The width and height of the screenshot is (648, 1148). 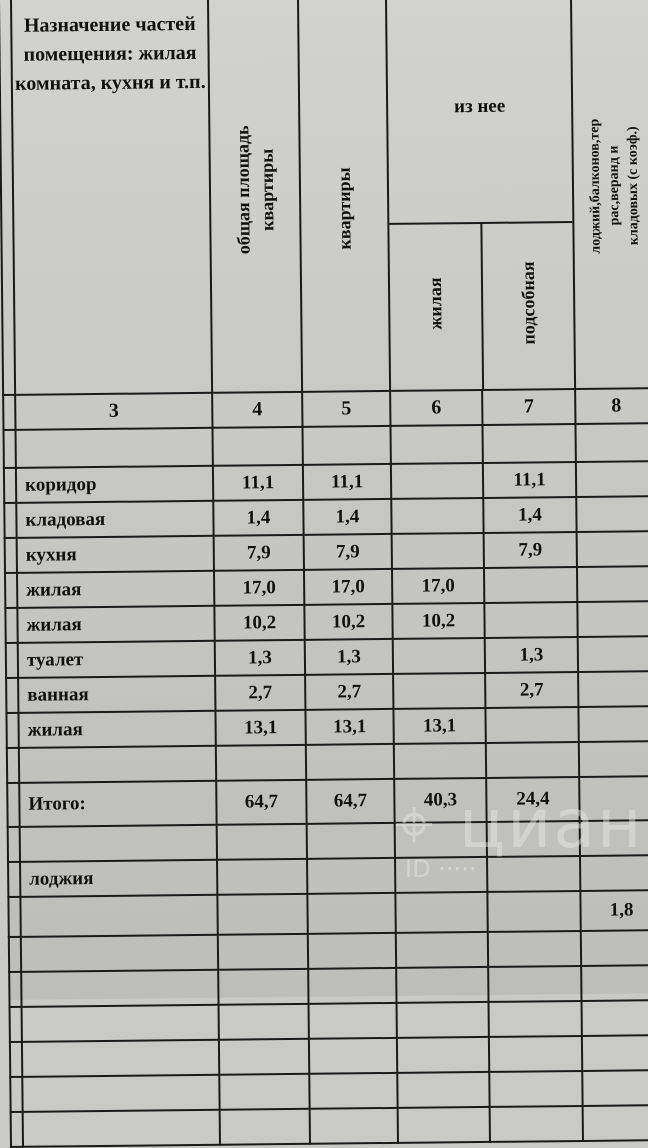 I want to click on area-c4: 10,2, so click(x=259, y=622).